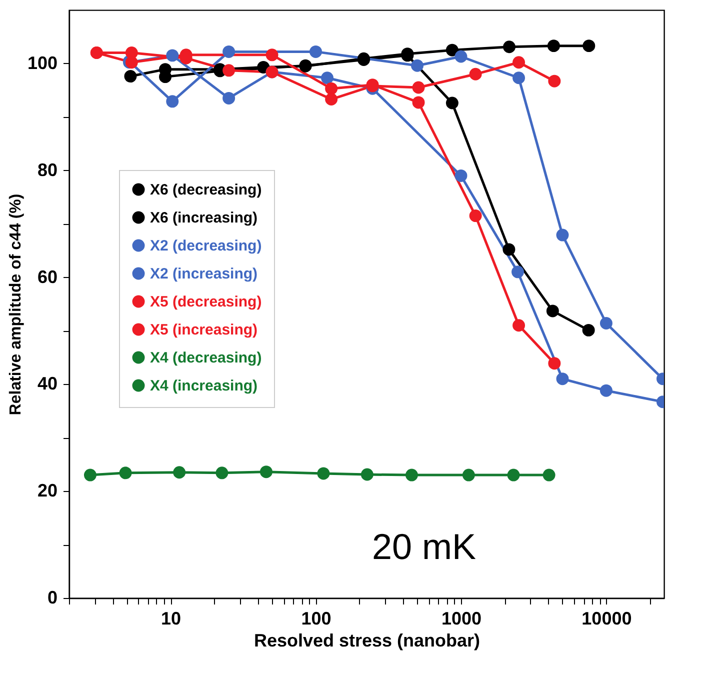 The height and width of the screenshot is (680, 710). I want to click on legend-label: X6 (increasing), so click(204, 218).